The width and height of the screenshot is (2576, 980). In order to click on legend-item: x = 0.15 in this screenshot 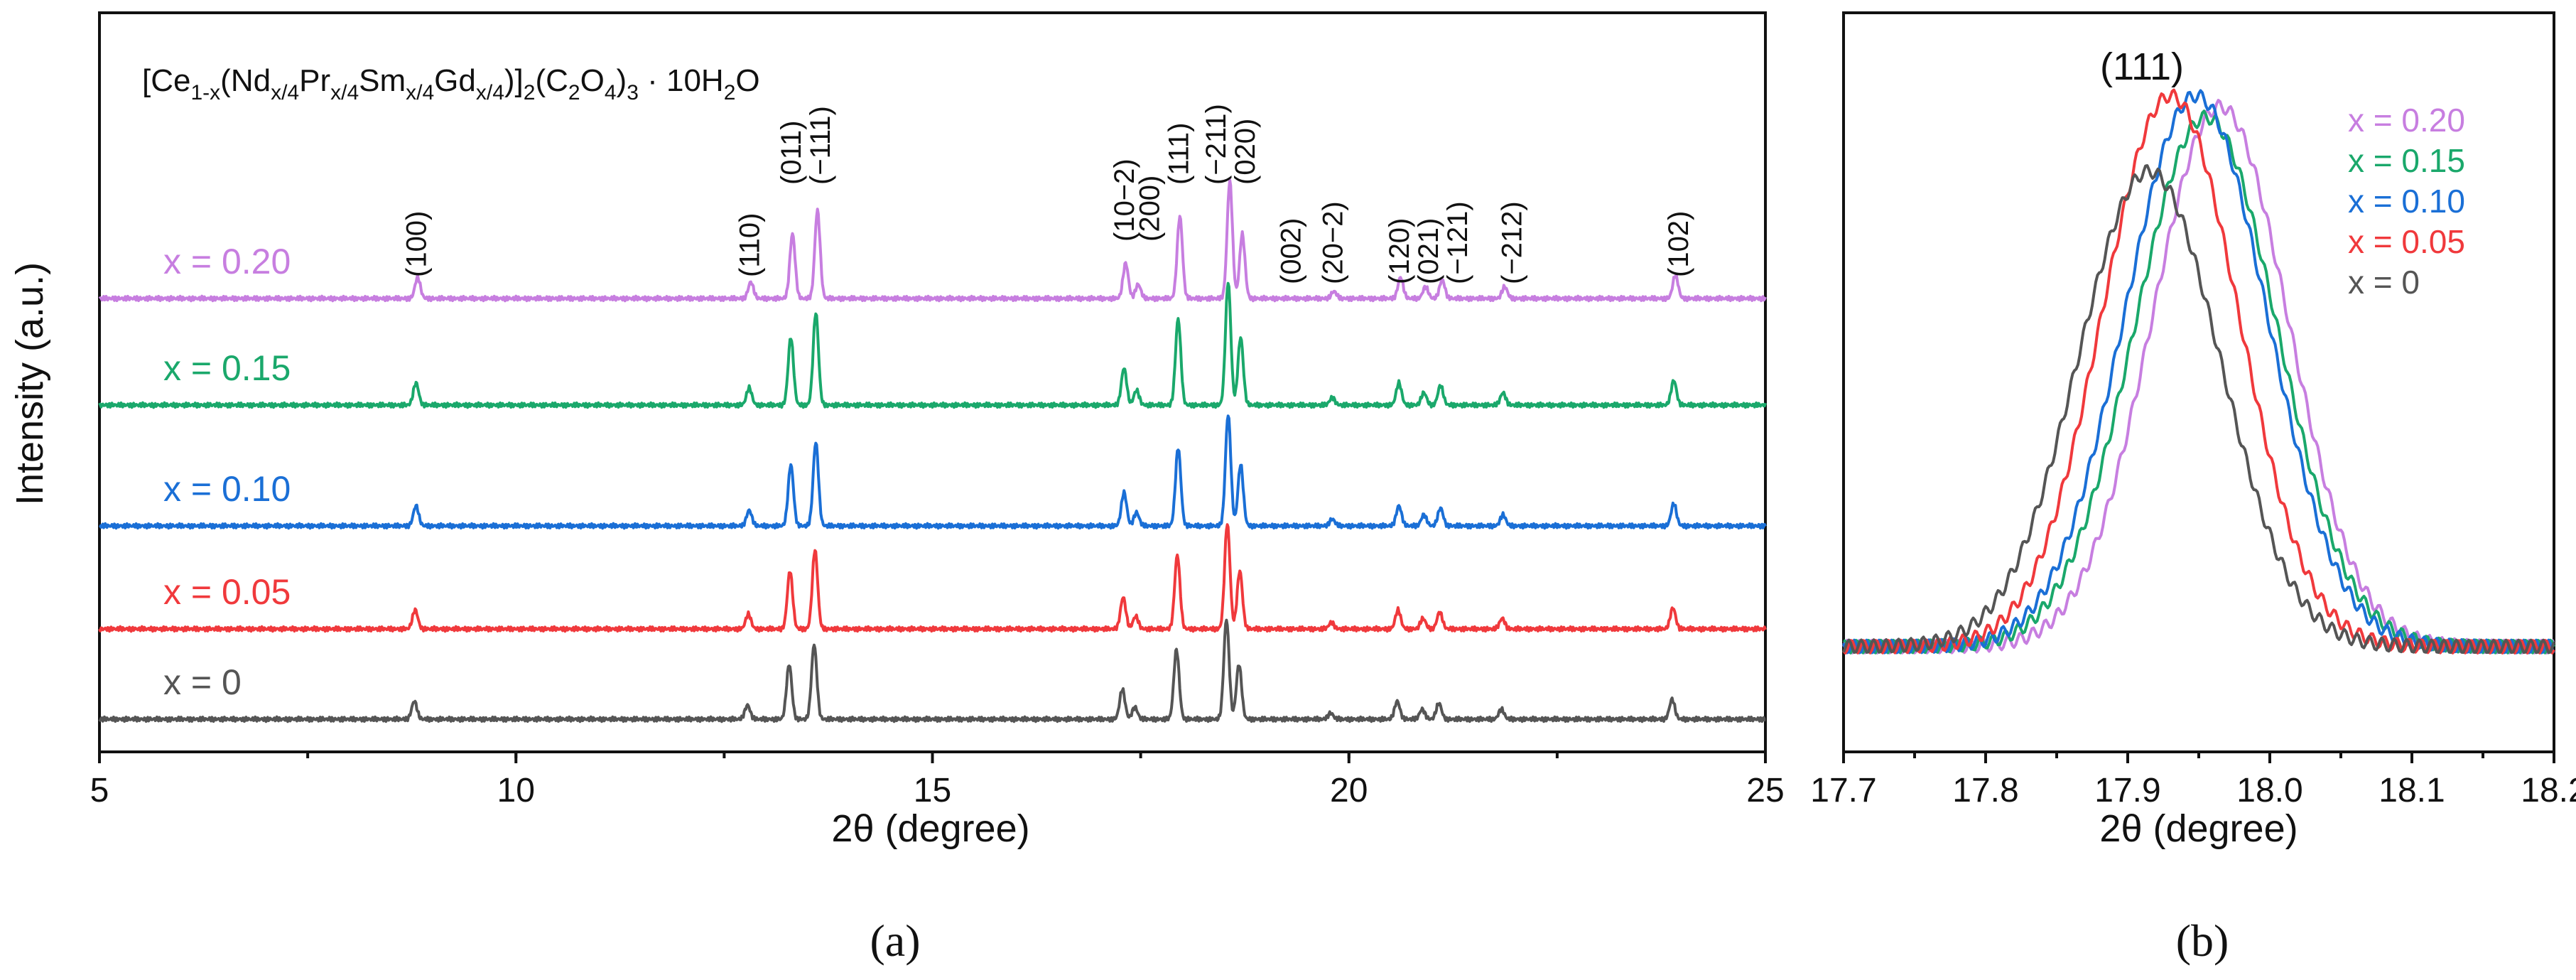, I will do `click(2406, 161)`.